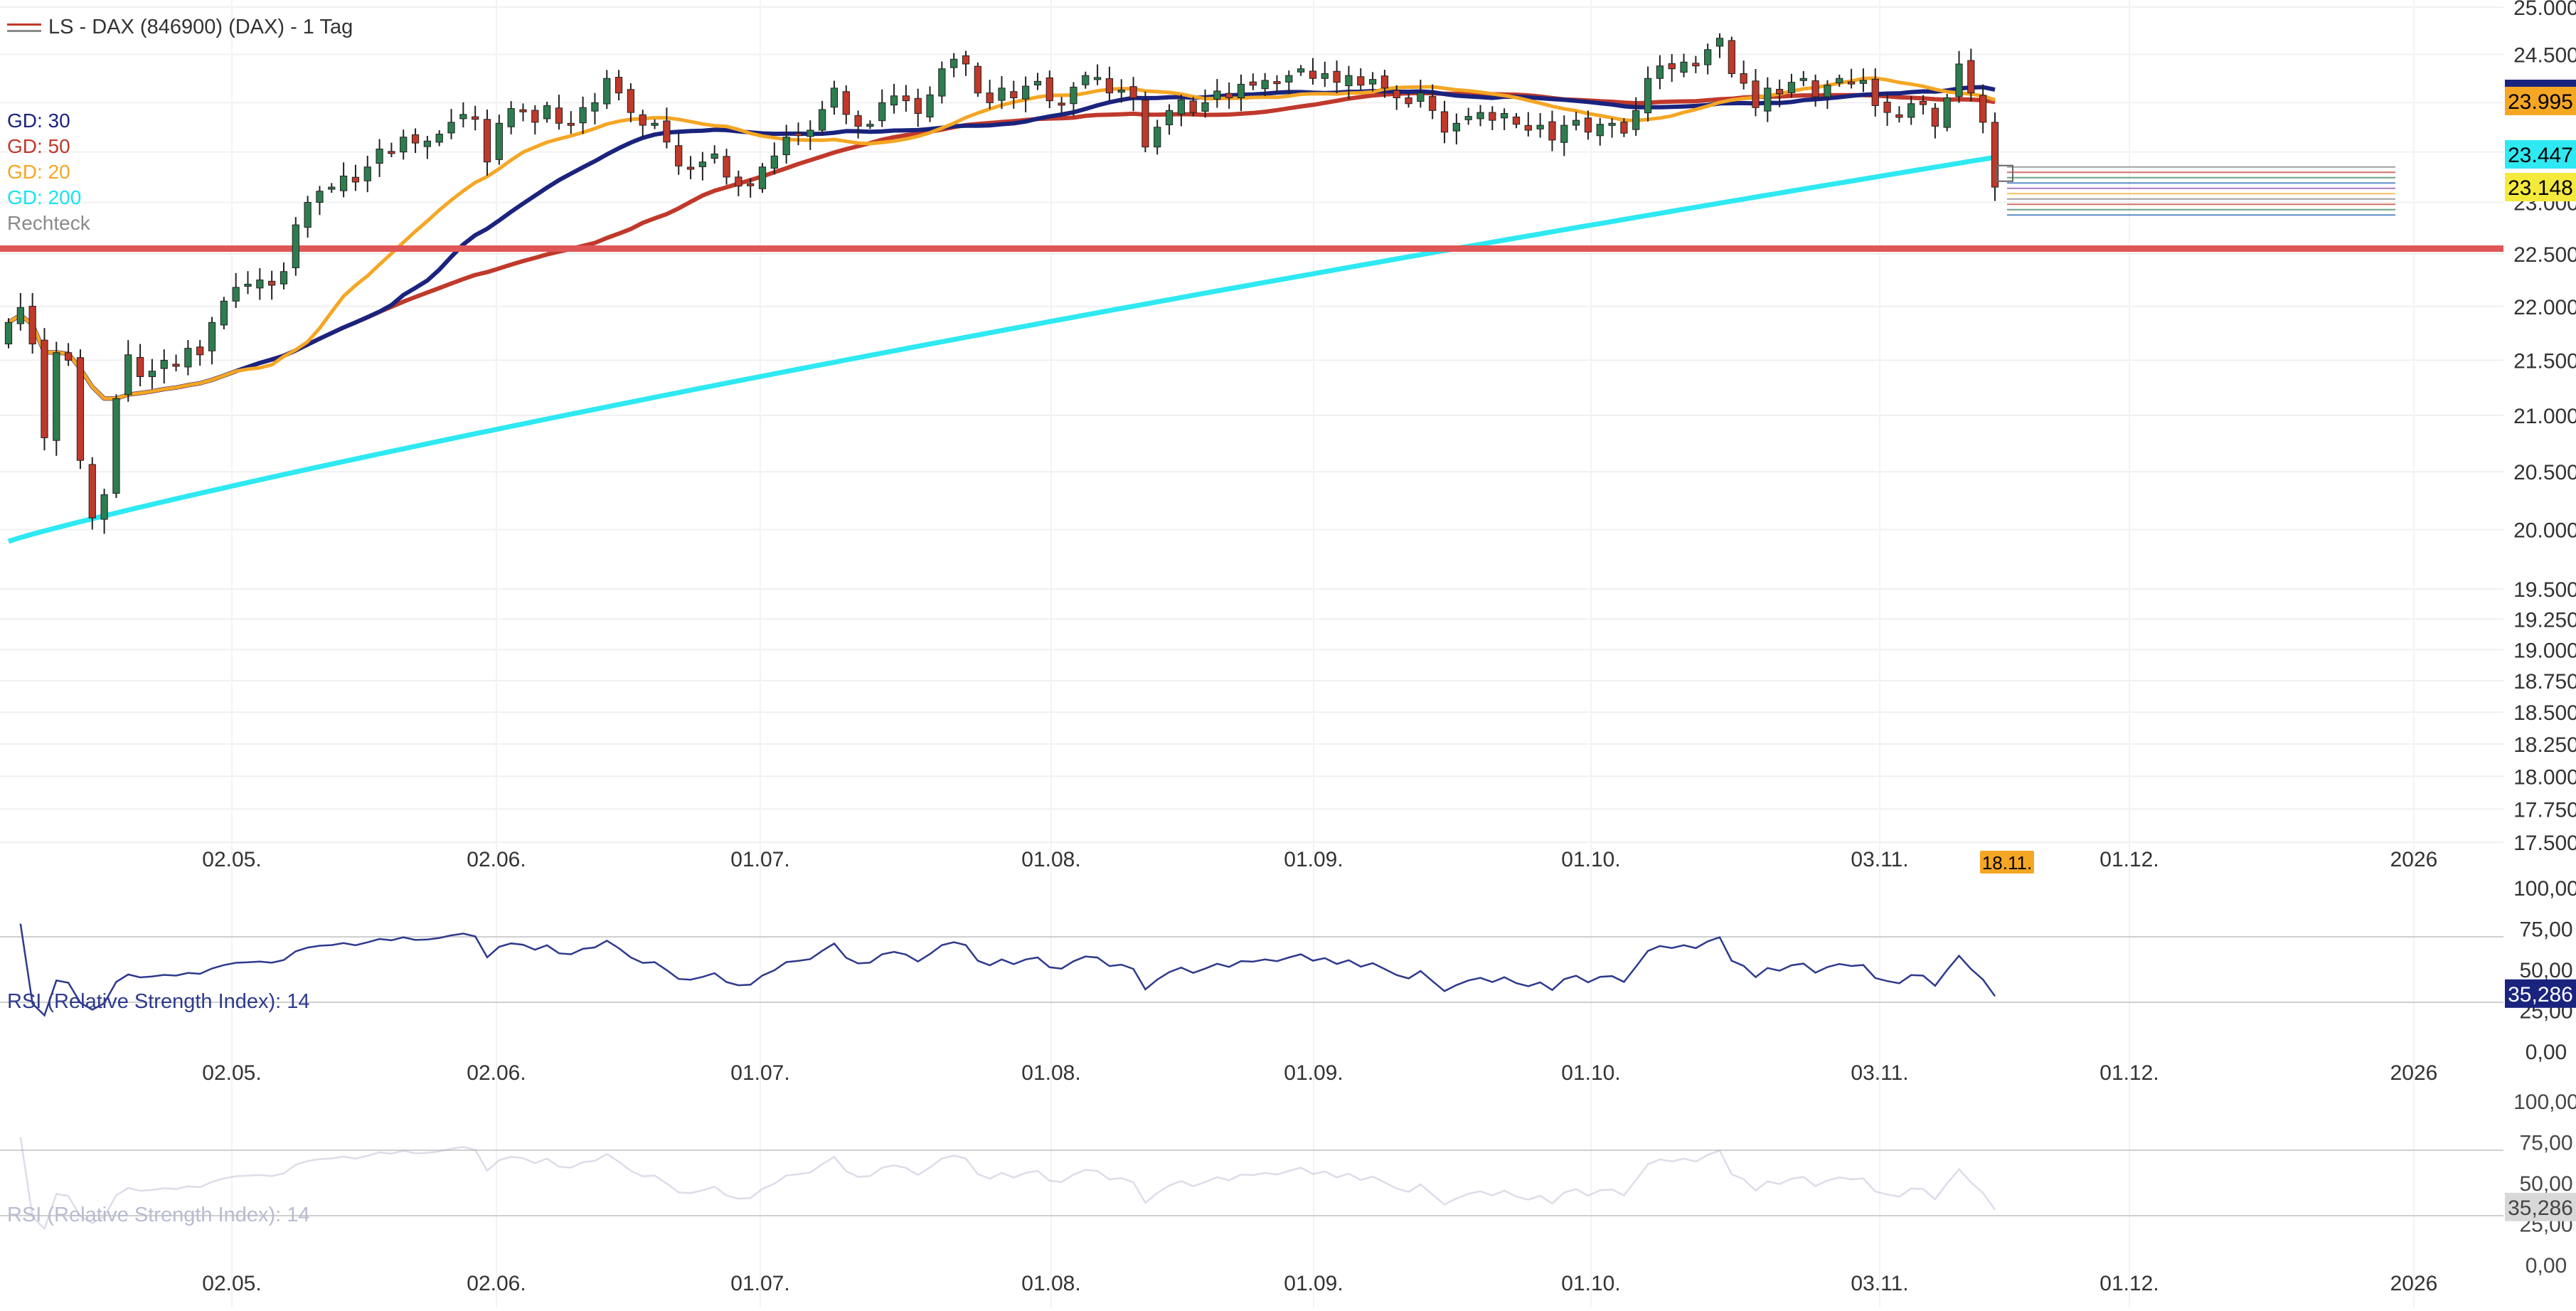 The width and height of the screenshot is (2576, 1311). What do you see at coordinates (2544, 889) in the screenshot?
I see `rsi-tick-label: 100,00` at bounding box center [2544, 889].